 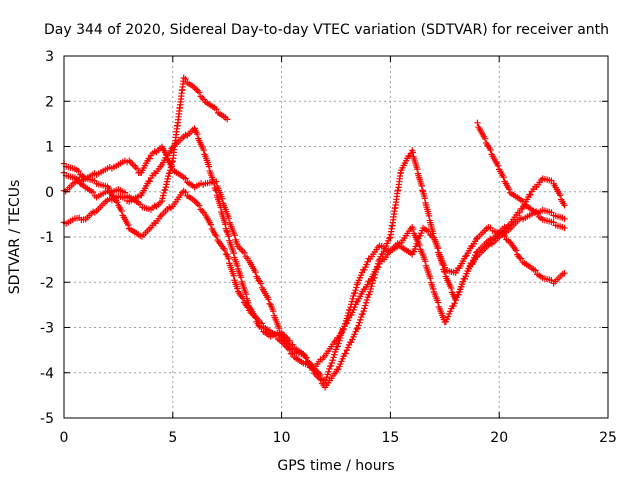 I want to click on x-tick-label: 15, so click(x=390, y=438).